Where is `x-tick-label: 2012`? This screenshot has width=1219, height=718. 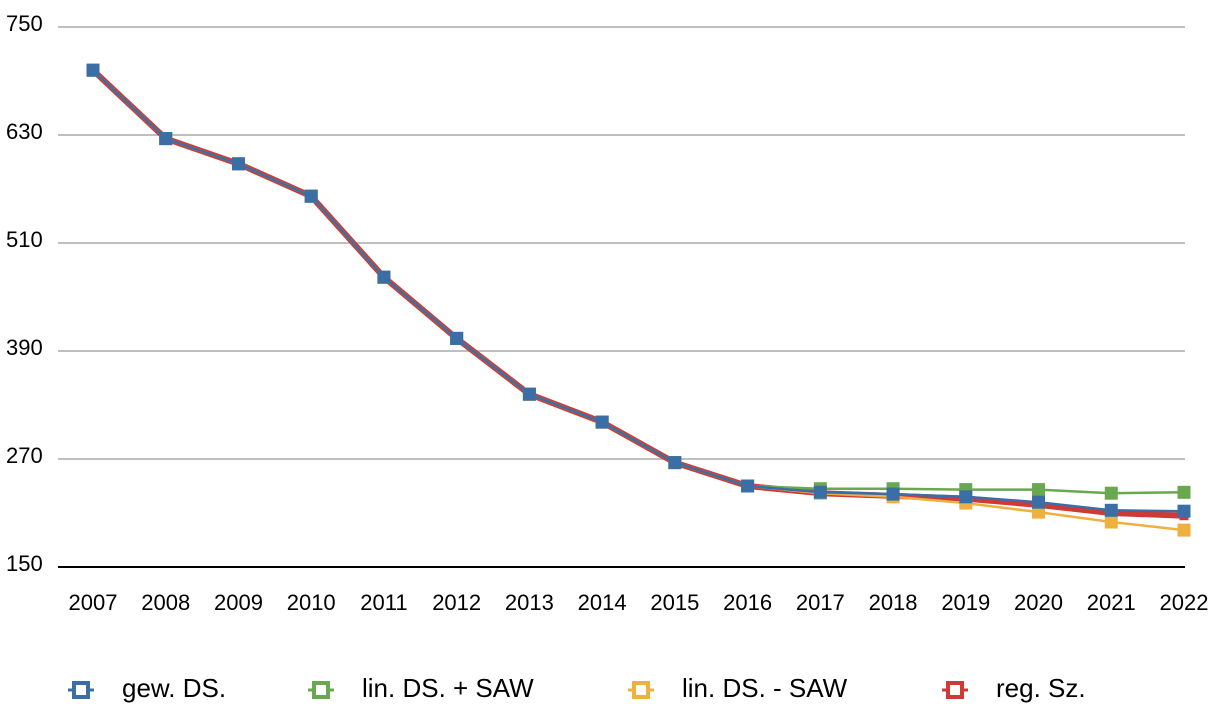
x-tick-label: 2012 is located at coordinates (456, 602).